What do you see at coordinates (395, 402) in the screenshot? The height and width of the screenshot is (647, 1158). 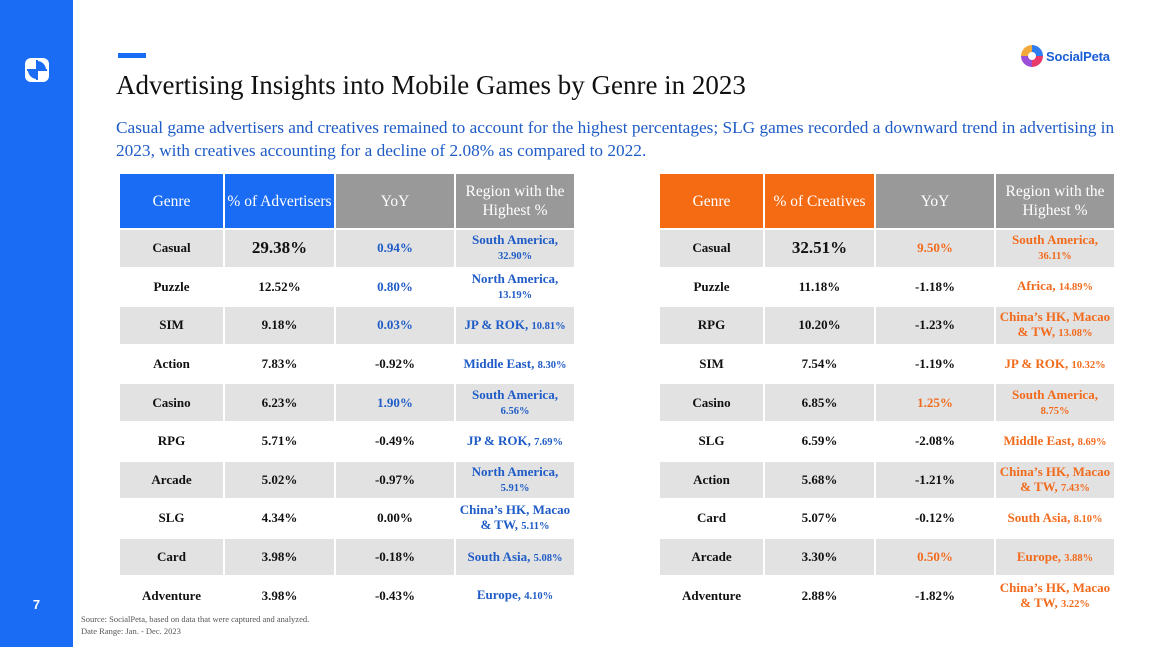 I see `yoy-cell: 1.90%` at bounding box center [395, 402].